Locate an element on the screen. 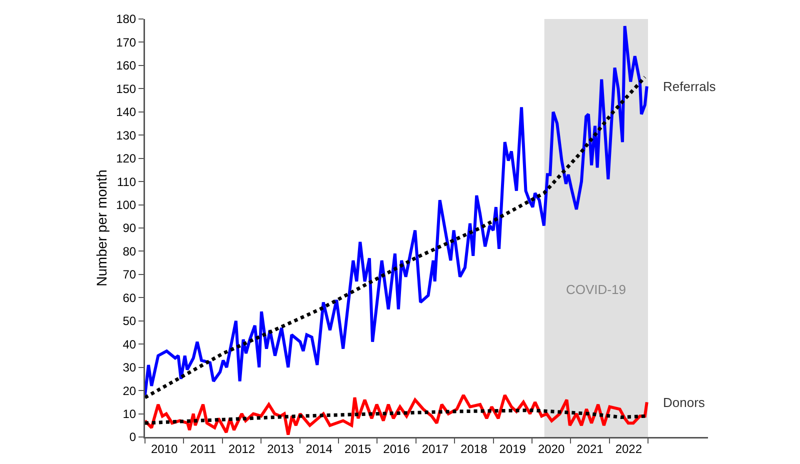  y-tick-label: 90 is located at coordinates (129, 228).